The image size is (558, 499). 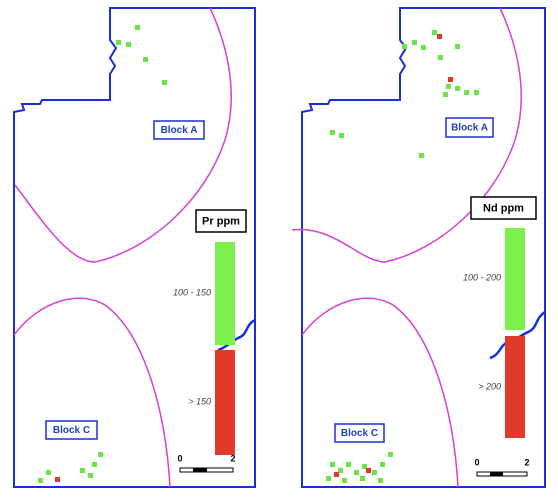 I want to click on legend-class: > 200, so click(x=489, y=386).